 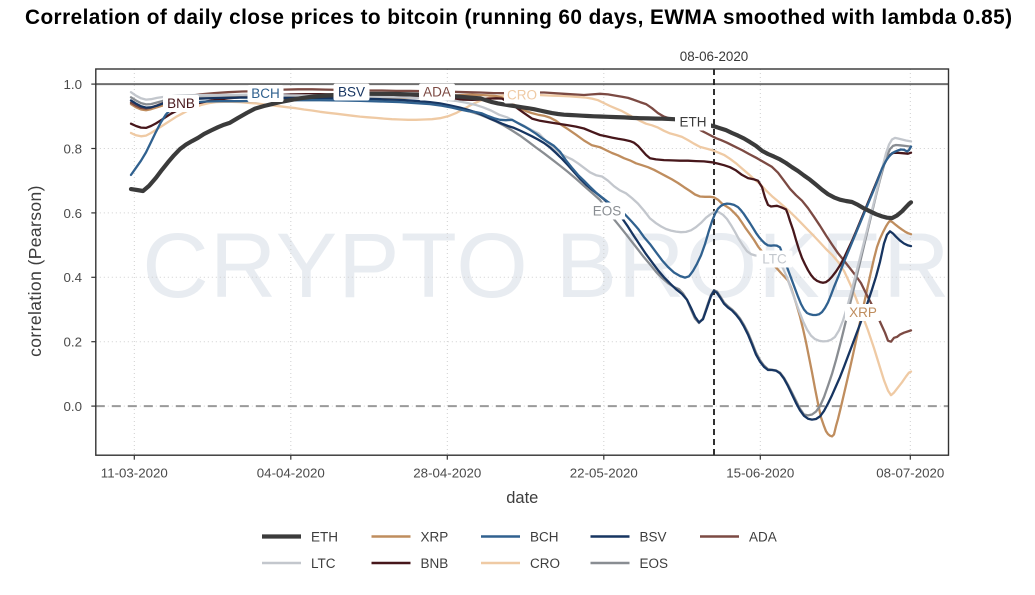 I want to click on svg-text: 0.4, so click(x=73, y=277).